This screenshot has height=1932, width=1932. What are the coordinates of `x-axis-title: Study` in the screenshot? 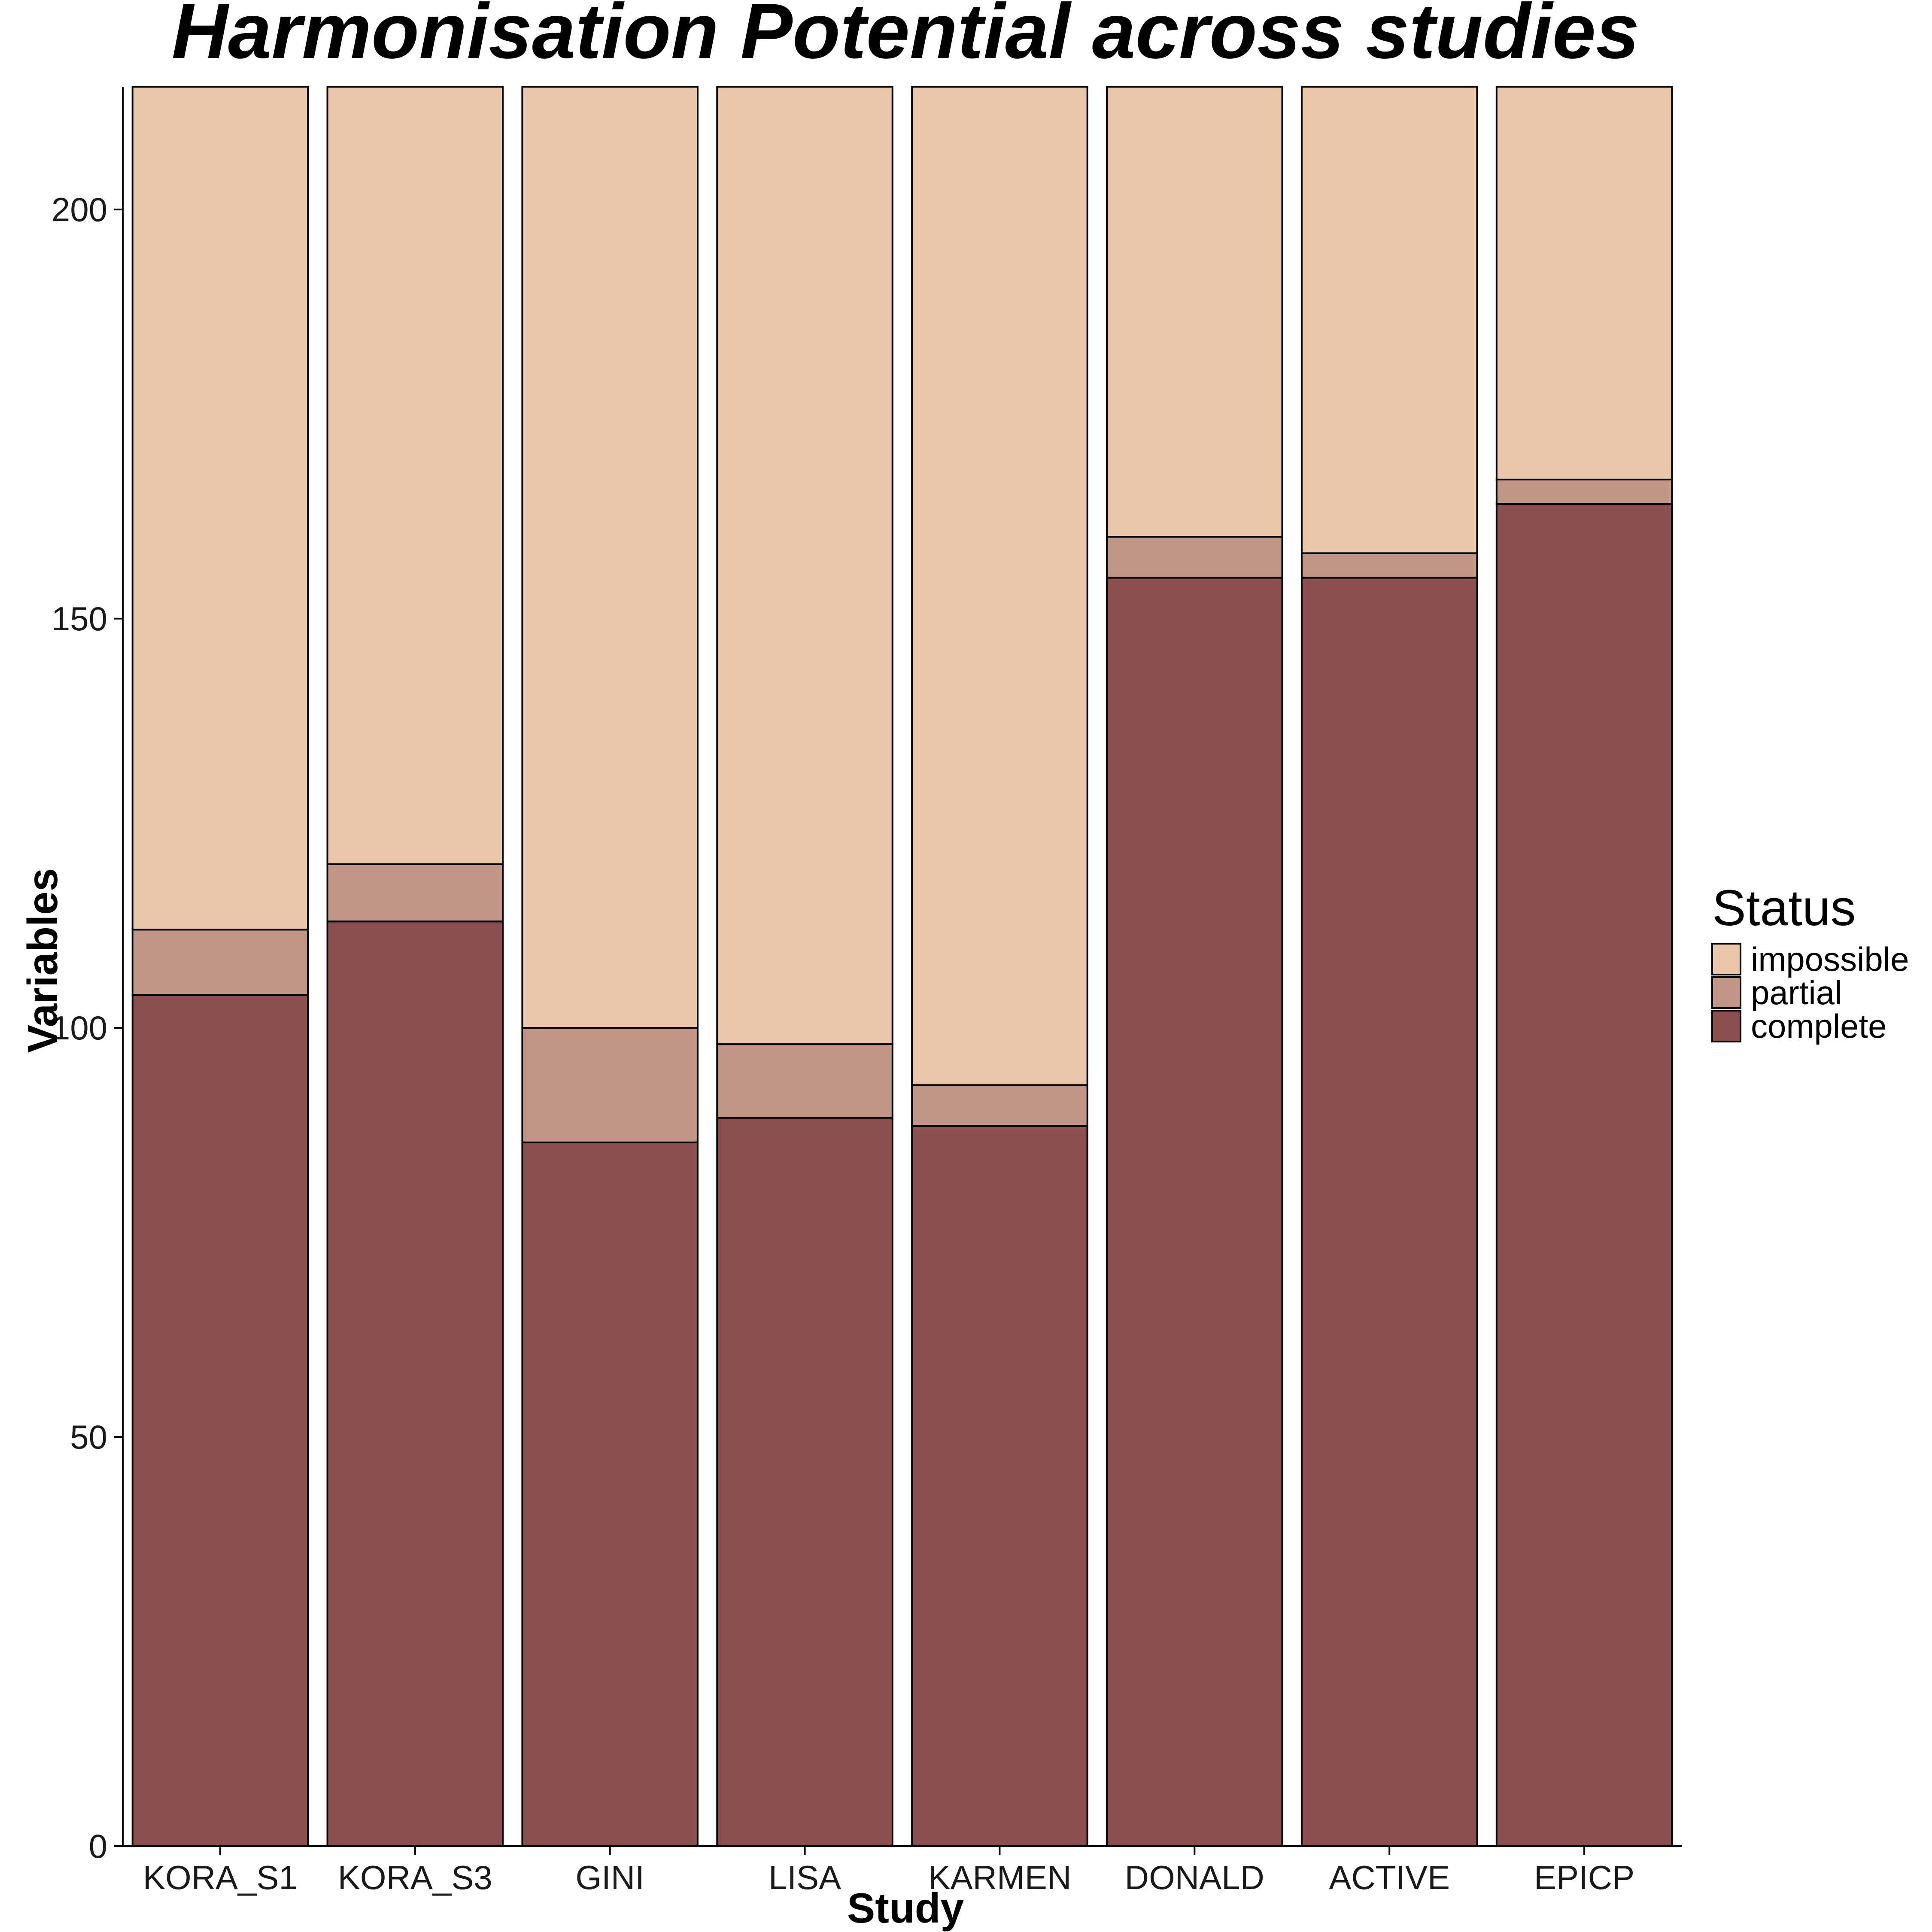 It's located at (906, 1908).